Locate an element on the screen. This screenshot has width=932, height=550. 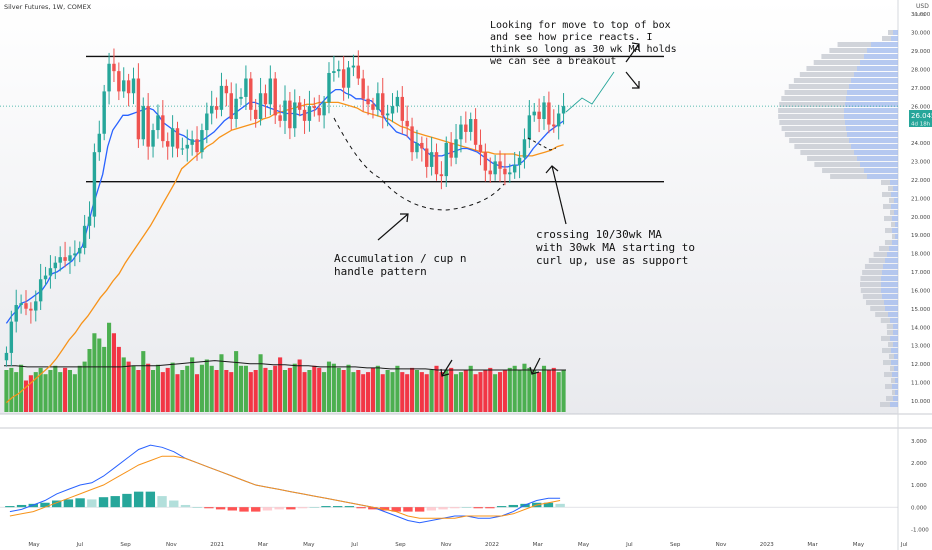
time-tick-label: Nov is located at coordinates (171, 545).